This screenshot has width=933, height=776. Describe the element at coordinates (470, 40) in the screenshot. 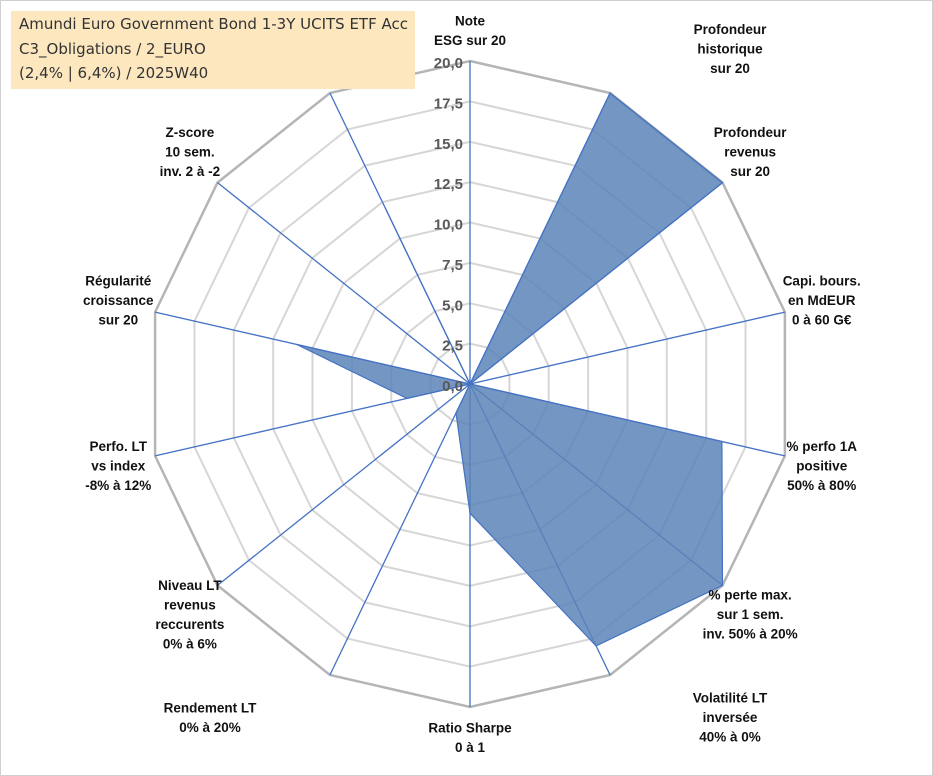

I see `axis-label-line: ESG sur 20` at that location.